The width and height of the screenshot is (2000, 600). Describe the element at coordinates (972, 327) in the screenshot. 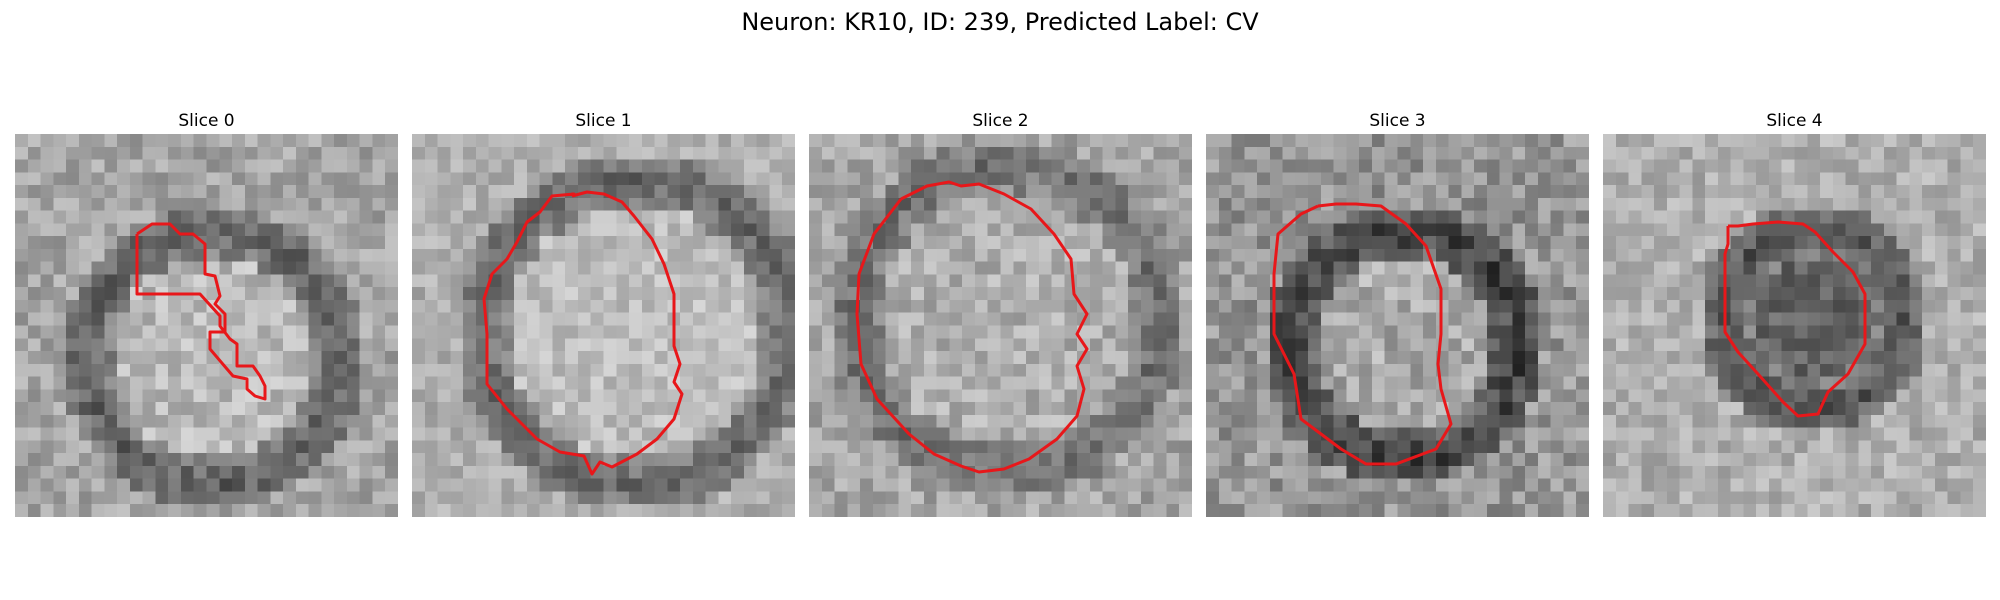

I see `slice-2-contour` at that location.